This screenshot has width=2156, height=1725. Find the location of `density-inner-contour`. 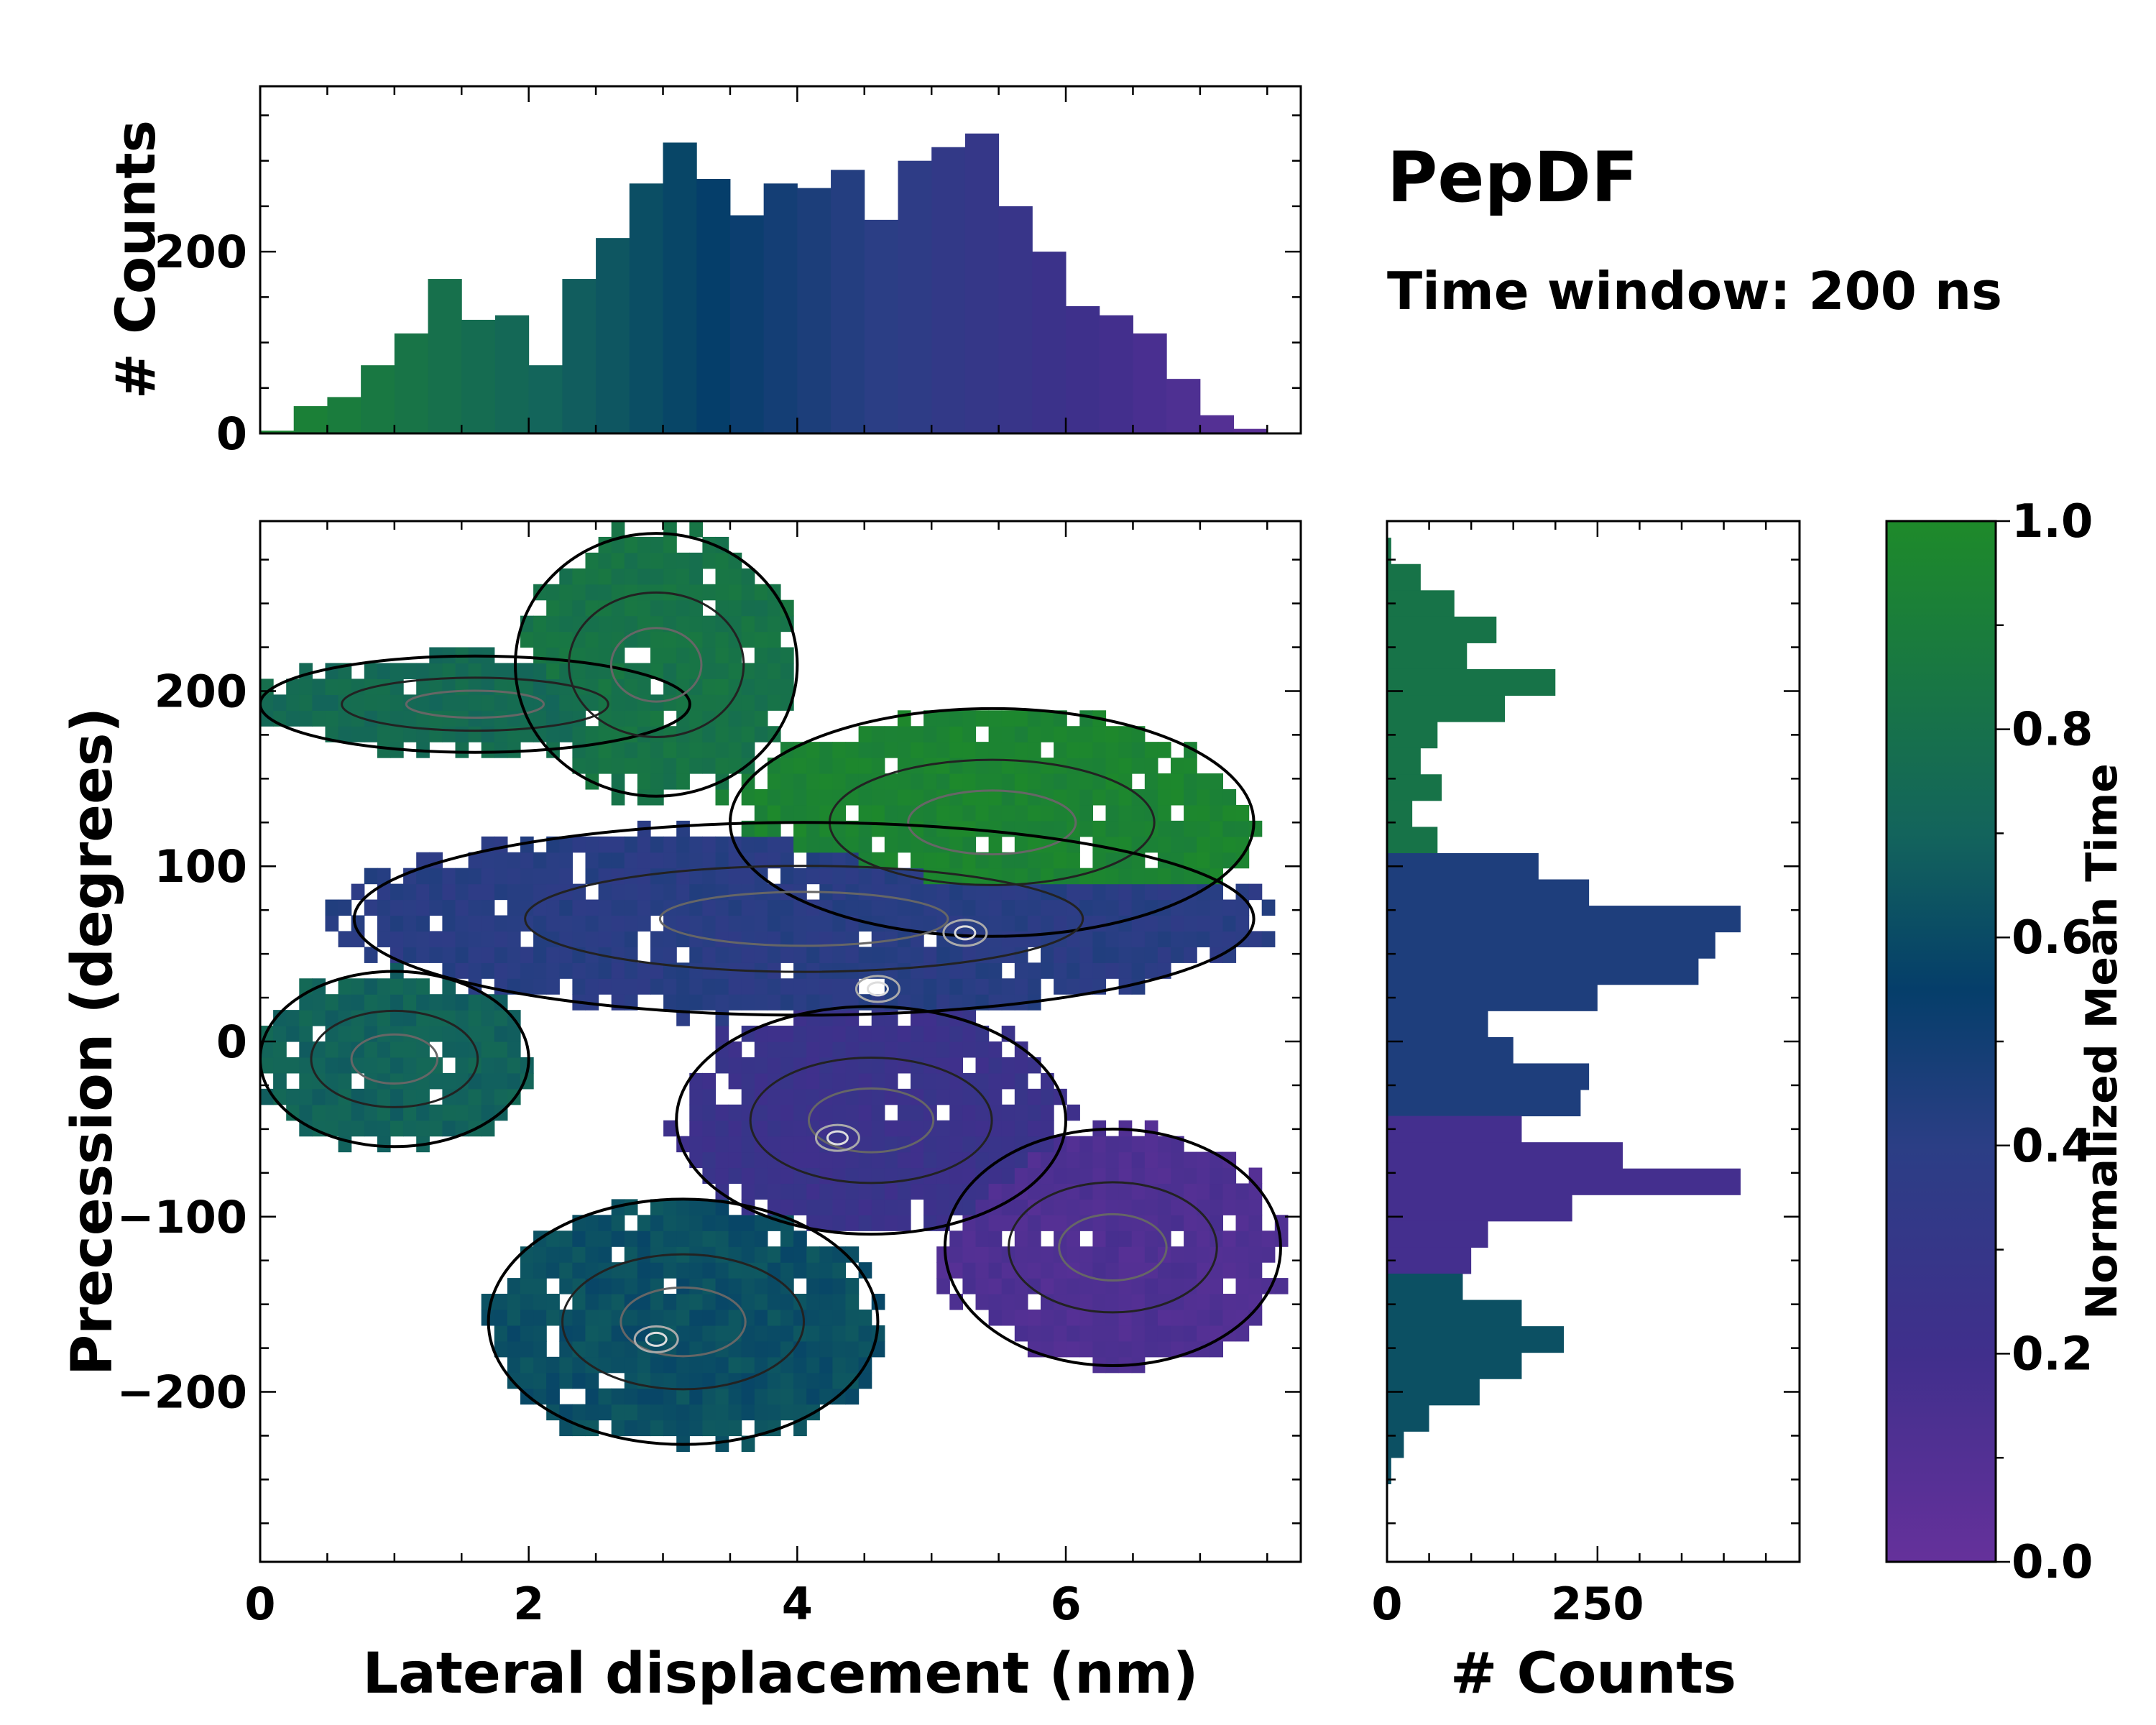

density-inner-contour is located at coordinates (475, 704).